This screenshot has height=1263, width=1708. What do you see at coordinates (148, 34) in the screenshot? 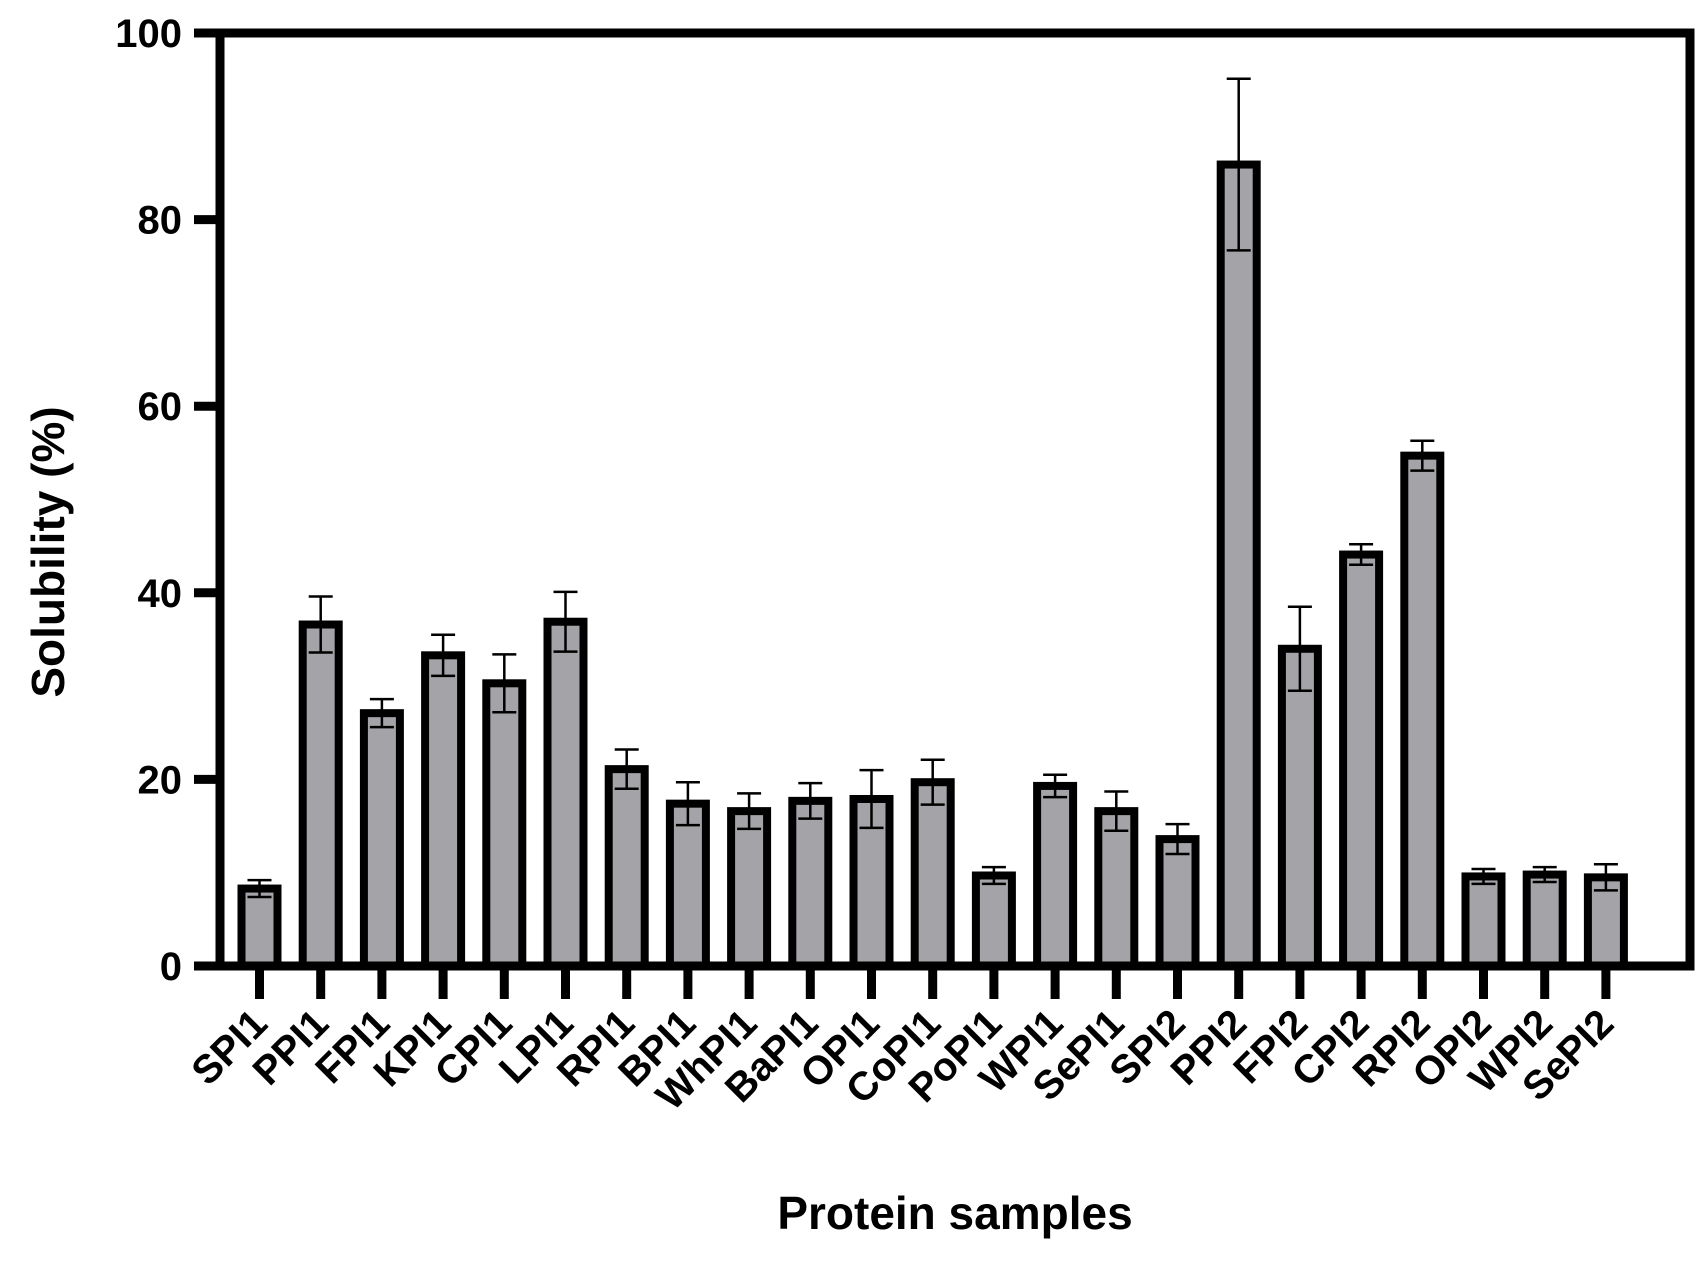
I see `y-tick-label: 100` at bounding box center [148, 34].